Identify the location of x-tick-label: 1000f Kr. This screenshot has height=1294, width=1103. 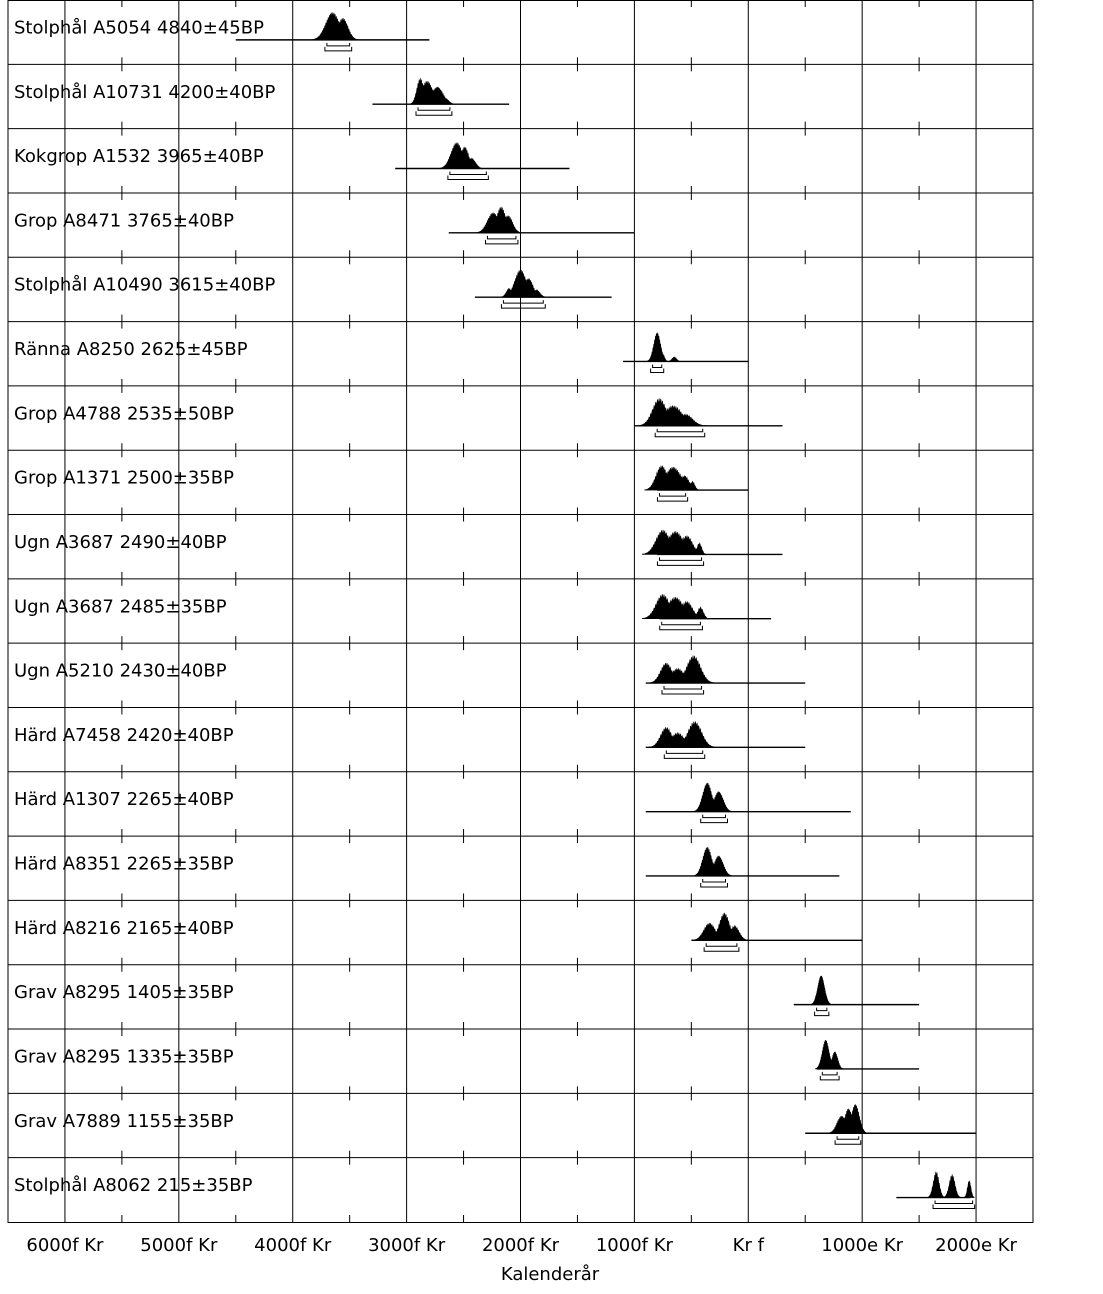
(635, 1245).